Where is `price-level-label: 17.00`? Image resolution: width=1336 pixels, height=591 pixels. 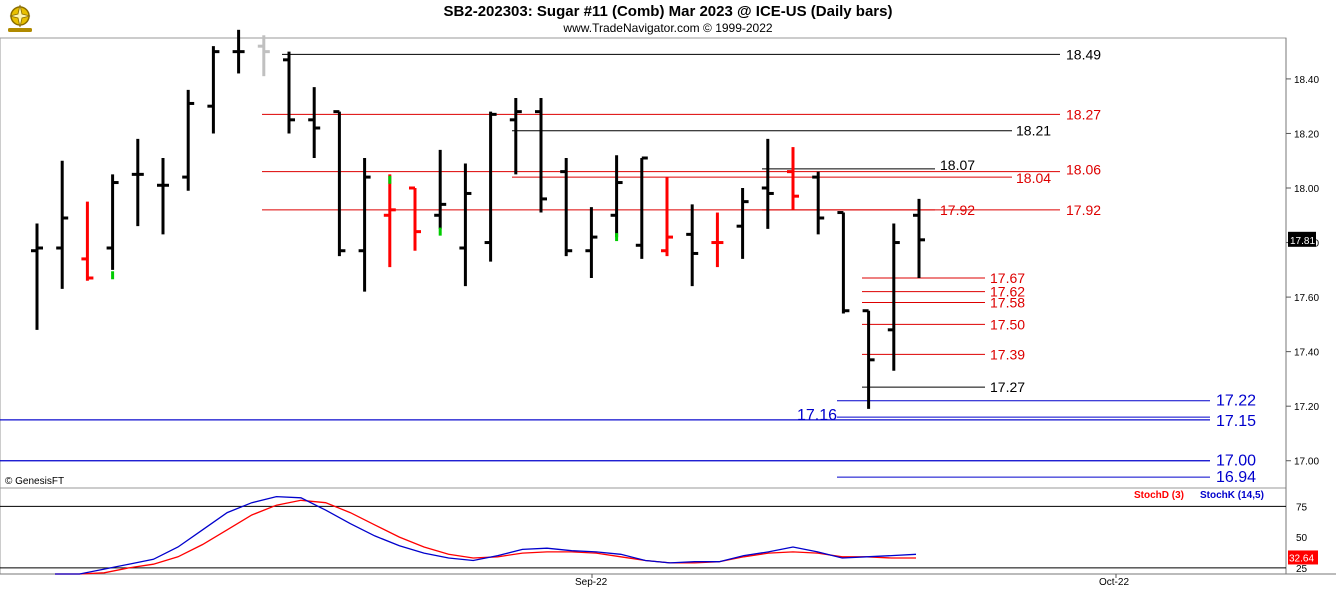
price-level-label: 17.00 is located at coordinates (1236, 461).